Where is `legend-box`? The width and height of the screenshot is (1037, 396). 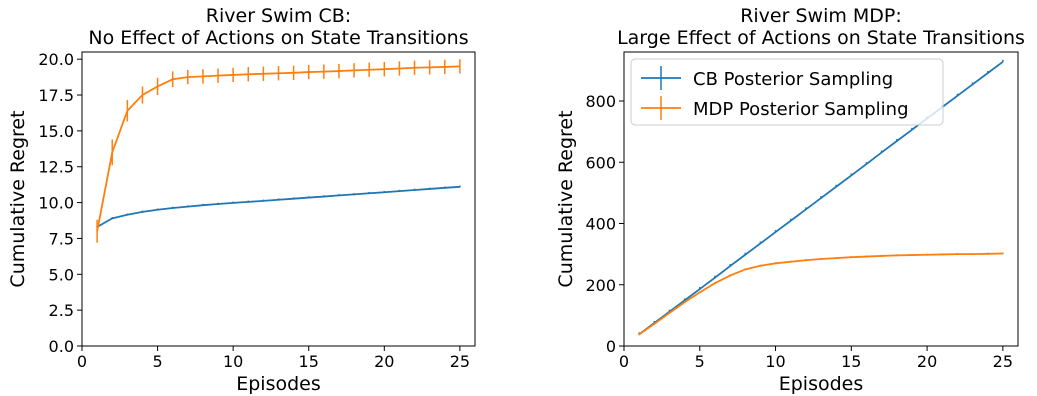 legend-box is located at coordinates (787, 92).